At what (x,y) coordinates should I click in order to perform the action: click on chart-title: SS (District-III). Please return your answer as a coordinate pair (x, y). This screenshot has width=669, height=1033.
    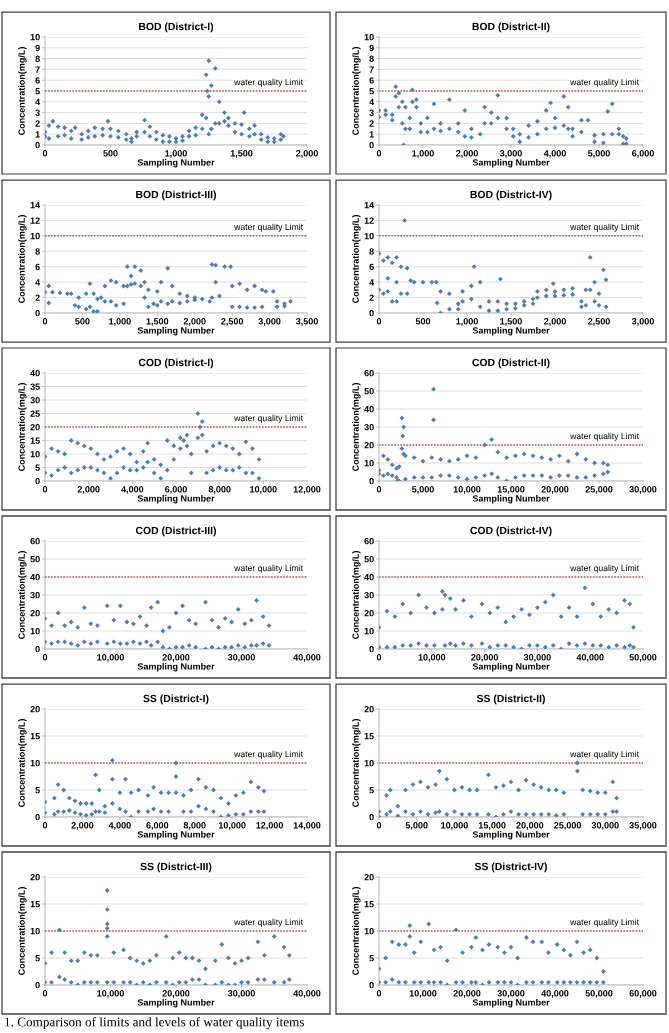
    Looking at the image, I should click on (176, 867).